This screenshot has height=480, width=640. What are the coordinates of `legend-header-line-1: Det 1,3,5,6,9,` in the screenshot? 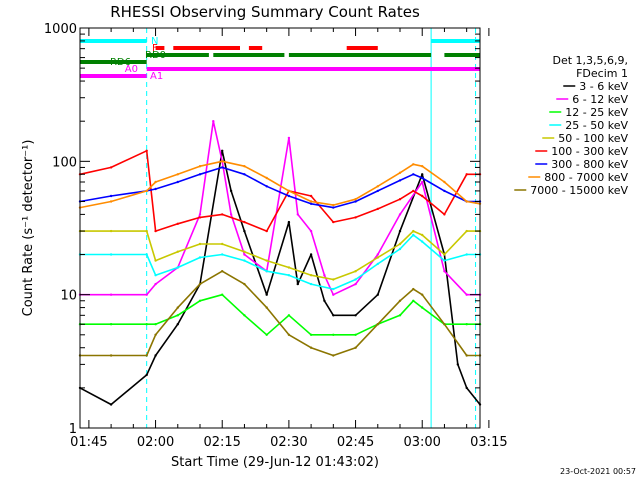 It's located at (590, 60).